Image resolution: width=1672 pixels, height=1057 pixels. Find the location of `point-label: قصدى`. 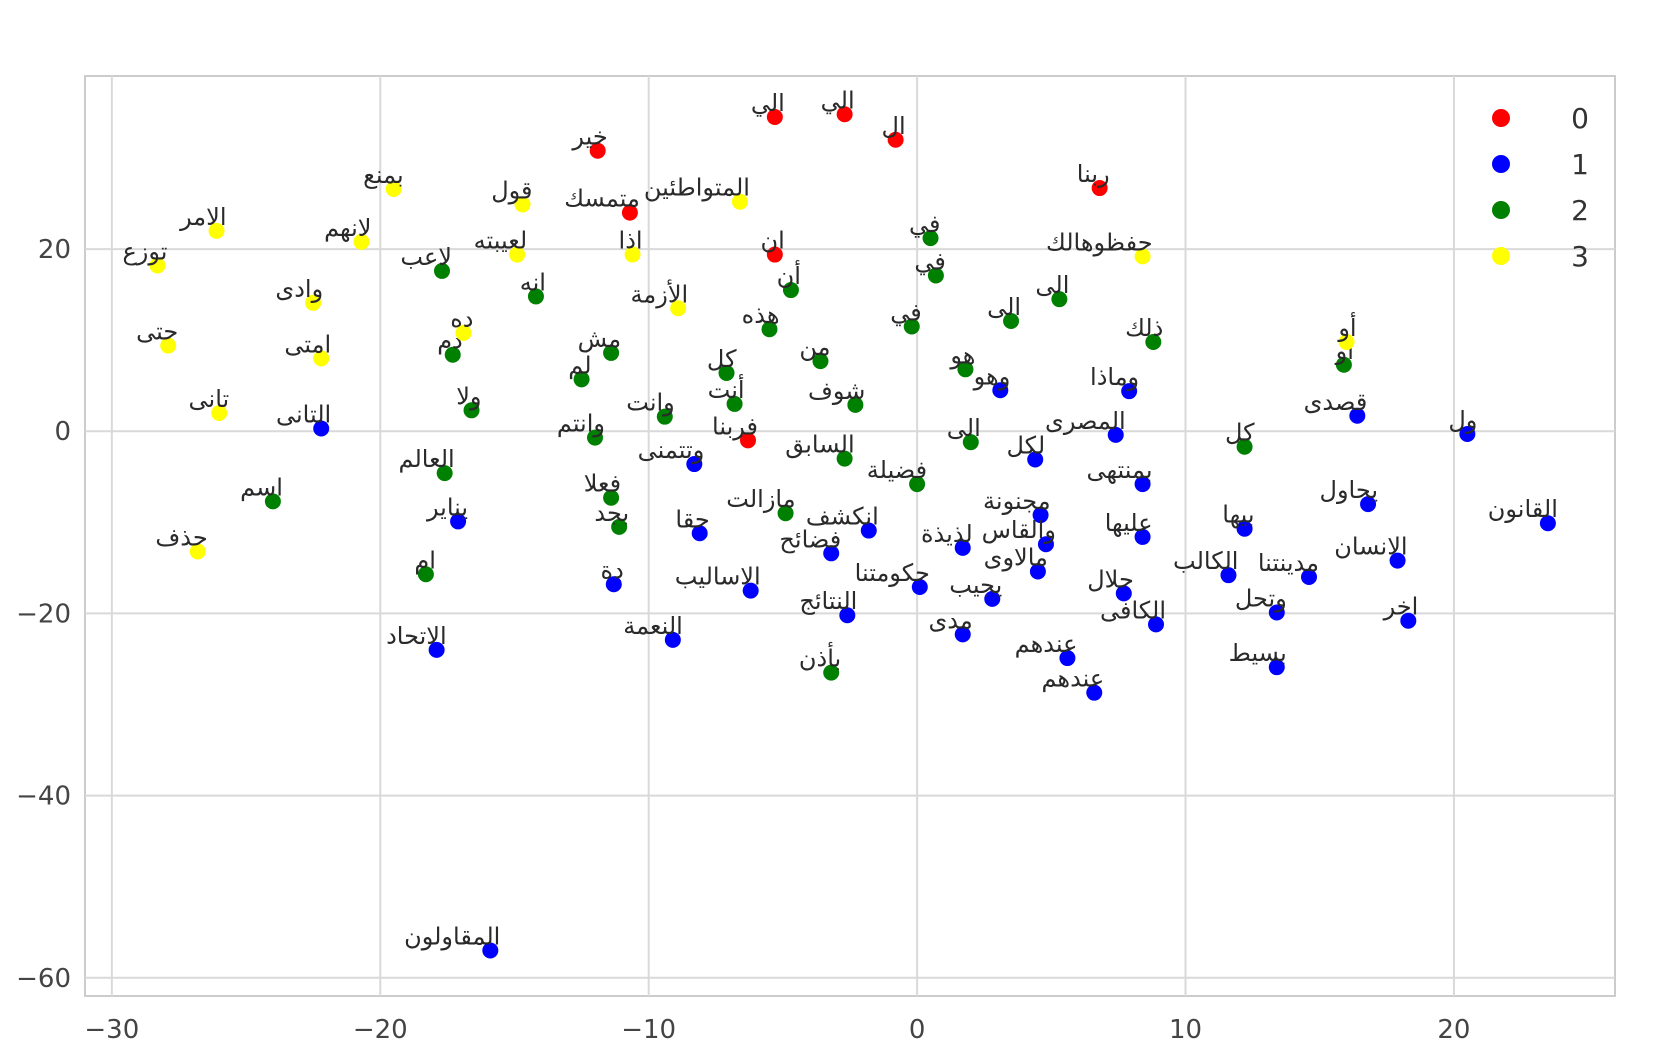

point-label: قصدى is located at coordinates (1336, 402).